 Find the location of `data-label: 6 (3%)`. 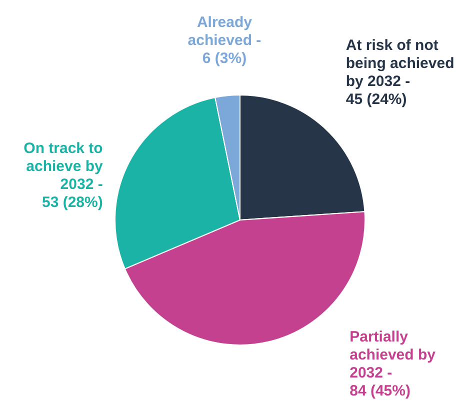

data-label: 6 (3%) is located at coordinates (224, 58).